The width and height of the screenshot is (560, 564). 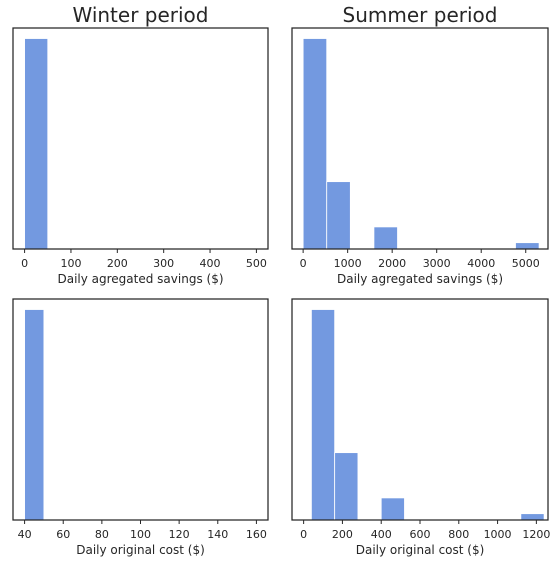 What do you see at coordinates (420, 15) in the screenshot?
I see `panel-title: Summer period` at bounding box center [420, 15].